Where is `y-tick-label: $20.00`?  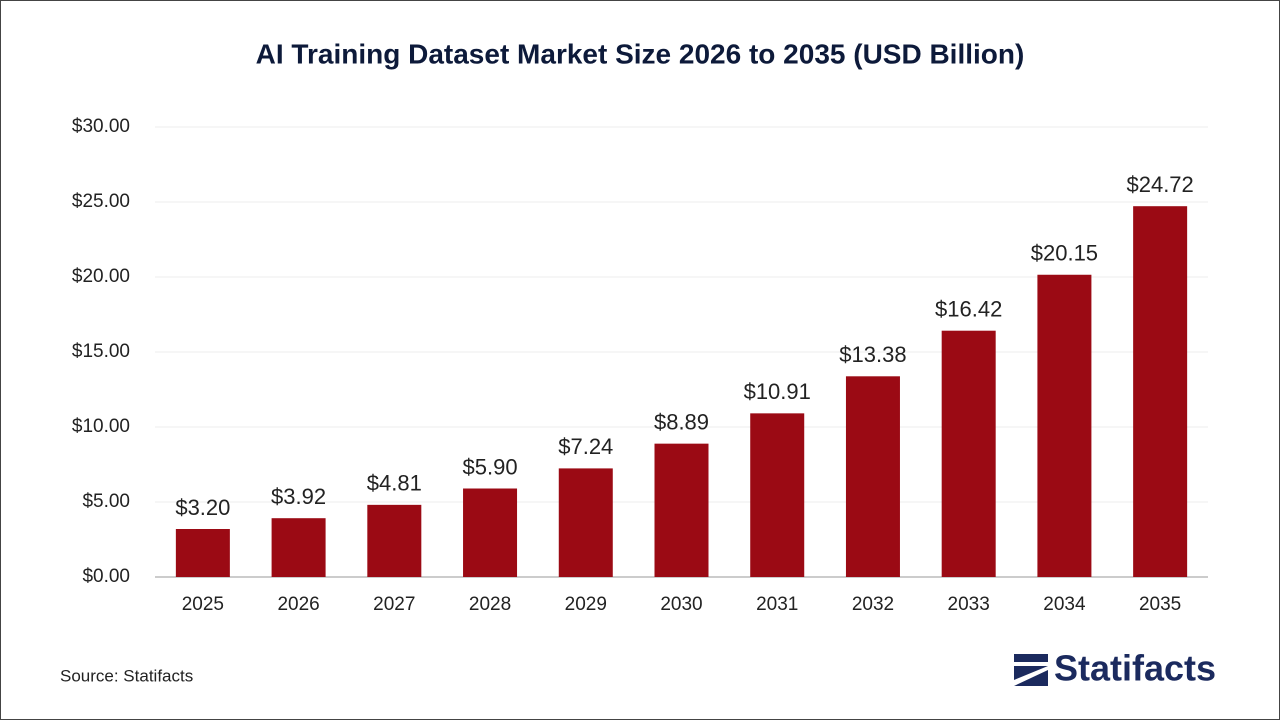
y-tick-label: $20.00 is located at coordinates (101, 276).